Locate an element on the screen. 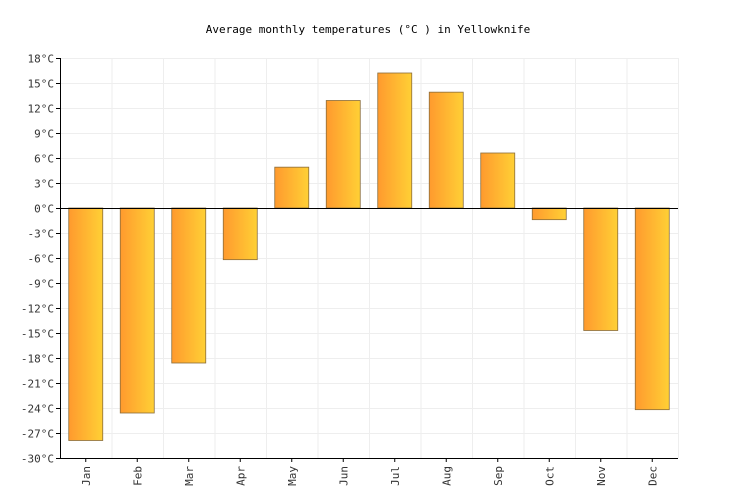 The height and width of the screenshot is (500, 736). x-tick-label: Dec is located at coordinates (652, 476).